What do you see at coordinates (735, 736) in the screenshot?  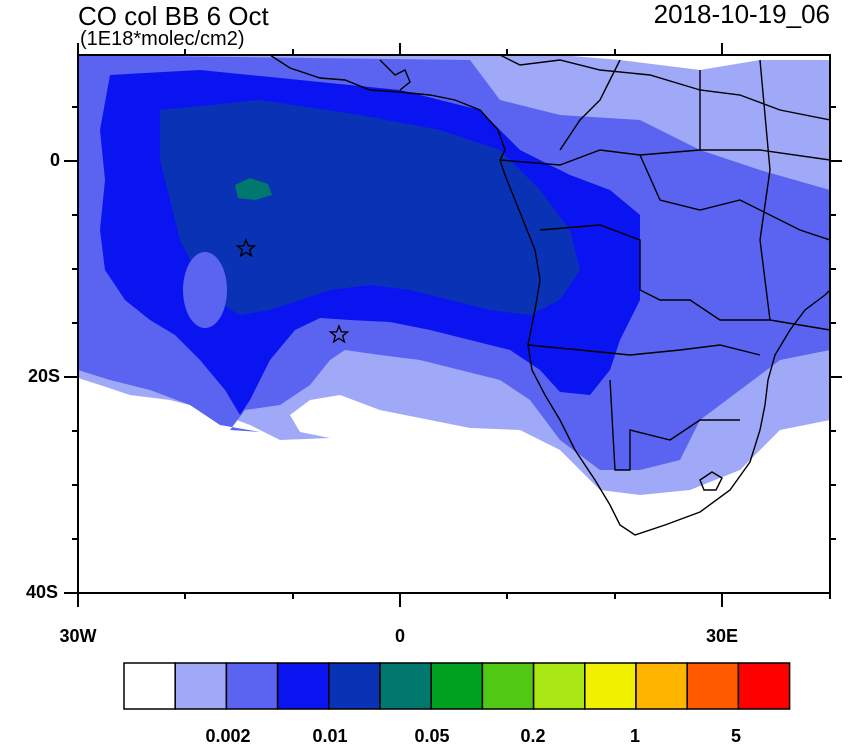 I see `colorbar-label-6: 5` at bounding box center [735, 736].